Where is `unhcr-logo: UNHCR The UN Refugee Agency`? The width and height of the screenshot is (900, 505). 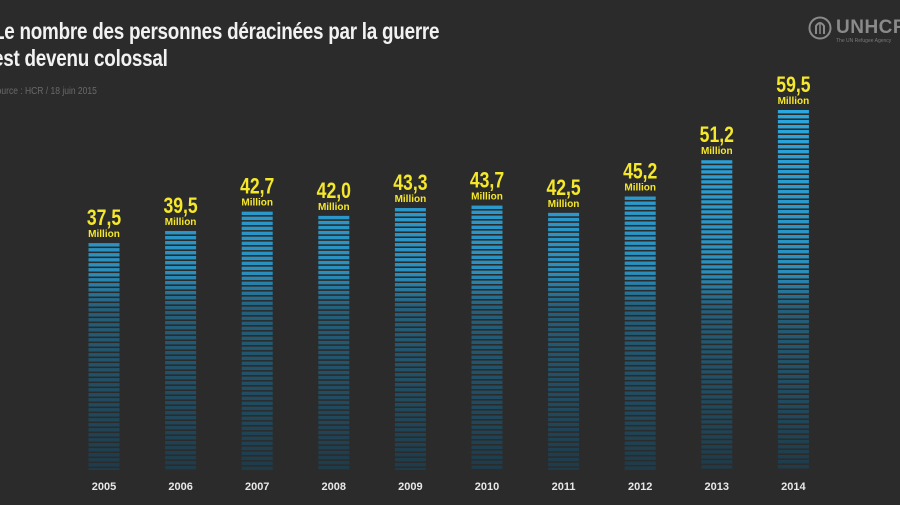
unhcr-logo: UNHCR The UN Refugee Agency is located at coordinates (854, 30).